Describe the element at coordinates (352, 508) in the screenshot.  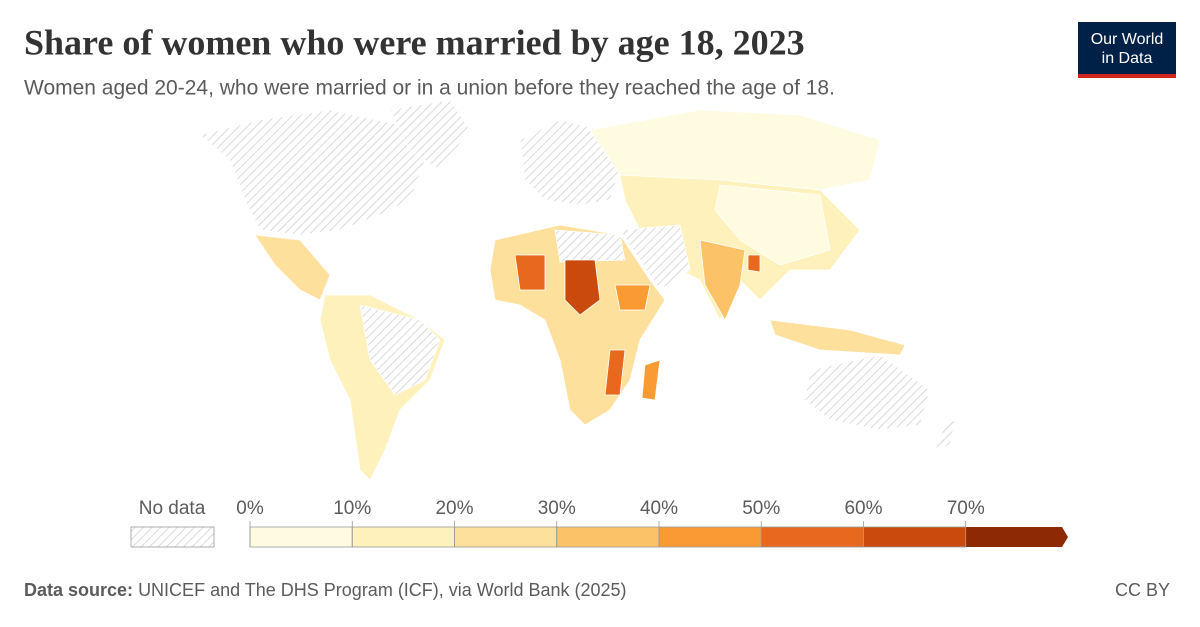
I see `tick-label: 10%` at that location.